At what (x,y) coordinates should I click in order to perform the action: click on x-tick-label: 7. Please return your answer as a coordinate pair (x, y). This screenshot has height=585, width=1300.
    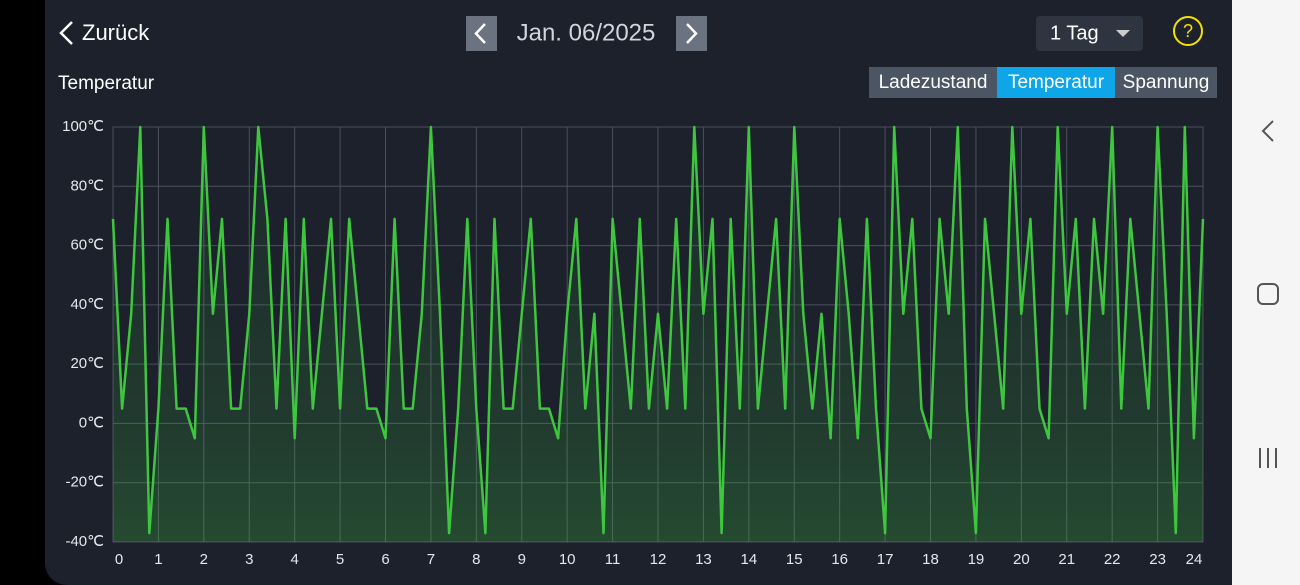
    Looking at the image, I should click on (431, 559).